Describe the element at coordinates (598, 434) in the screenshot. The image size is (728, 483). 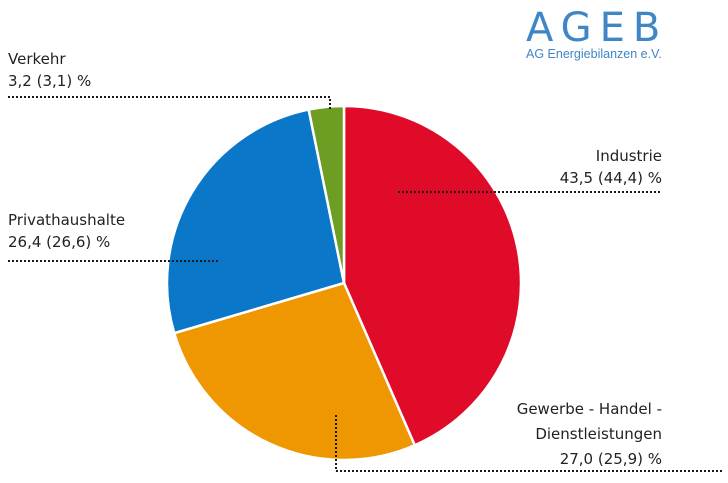
I see `label-gewerbe-name-2: Dienstleistungen` at that location.